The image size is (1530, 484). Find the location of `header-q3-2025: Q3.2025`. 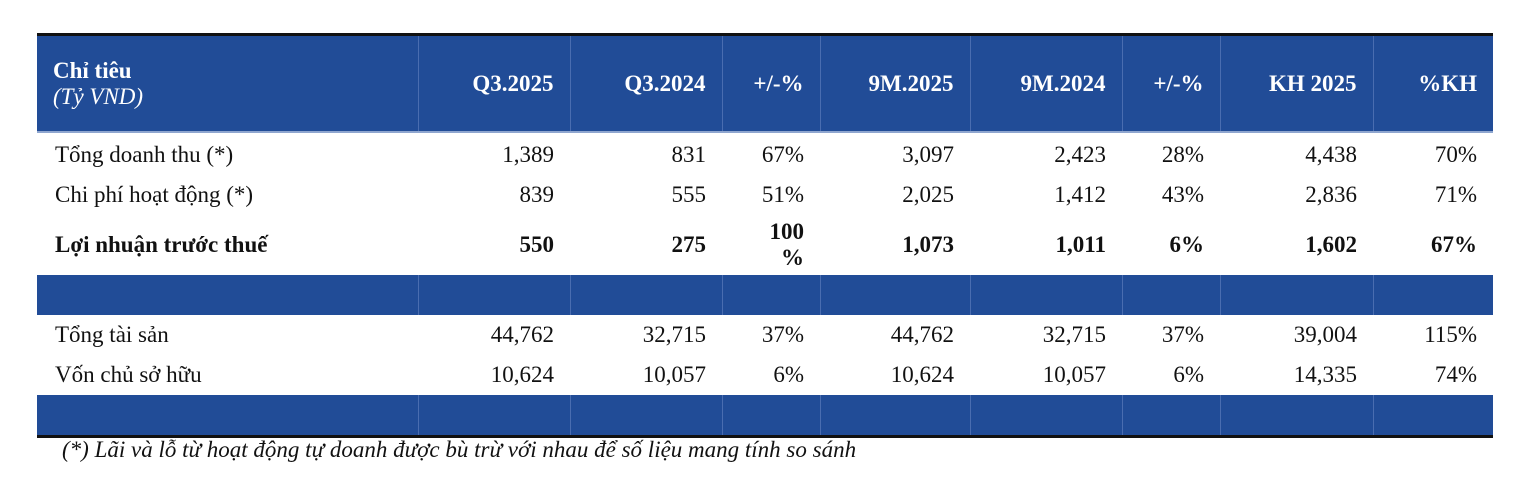

header-q3-2025: Q3.2025 is located at coordinates (493, 83).